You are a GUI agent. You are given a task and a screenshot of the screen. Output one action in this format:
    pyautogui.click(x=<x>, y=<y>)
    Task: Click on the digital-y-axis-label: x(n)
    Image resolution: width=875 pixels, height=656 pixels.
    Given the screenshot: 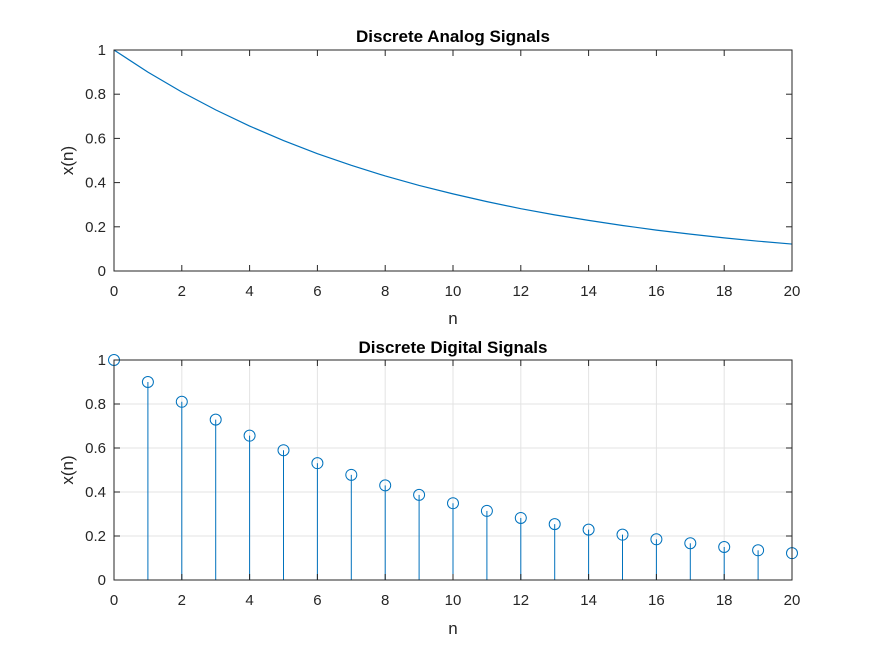 What is the action you would take?
    pyautogui.click(x=67, y=469)
    